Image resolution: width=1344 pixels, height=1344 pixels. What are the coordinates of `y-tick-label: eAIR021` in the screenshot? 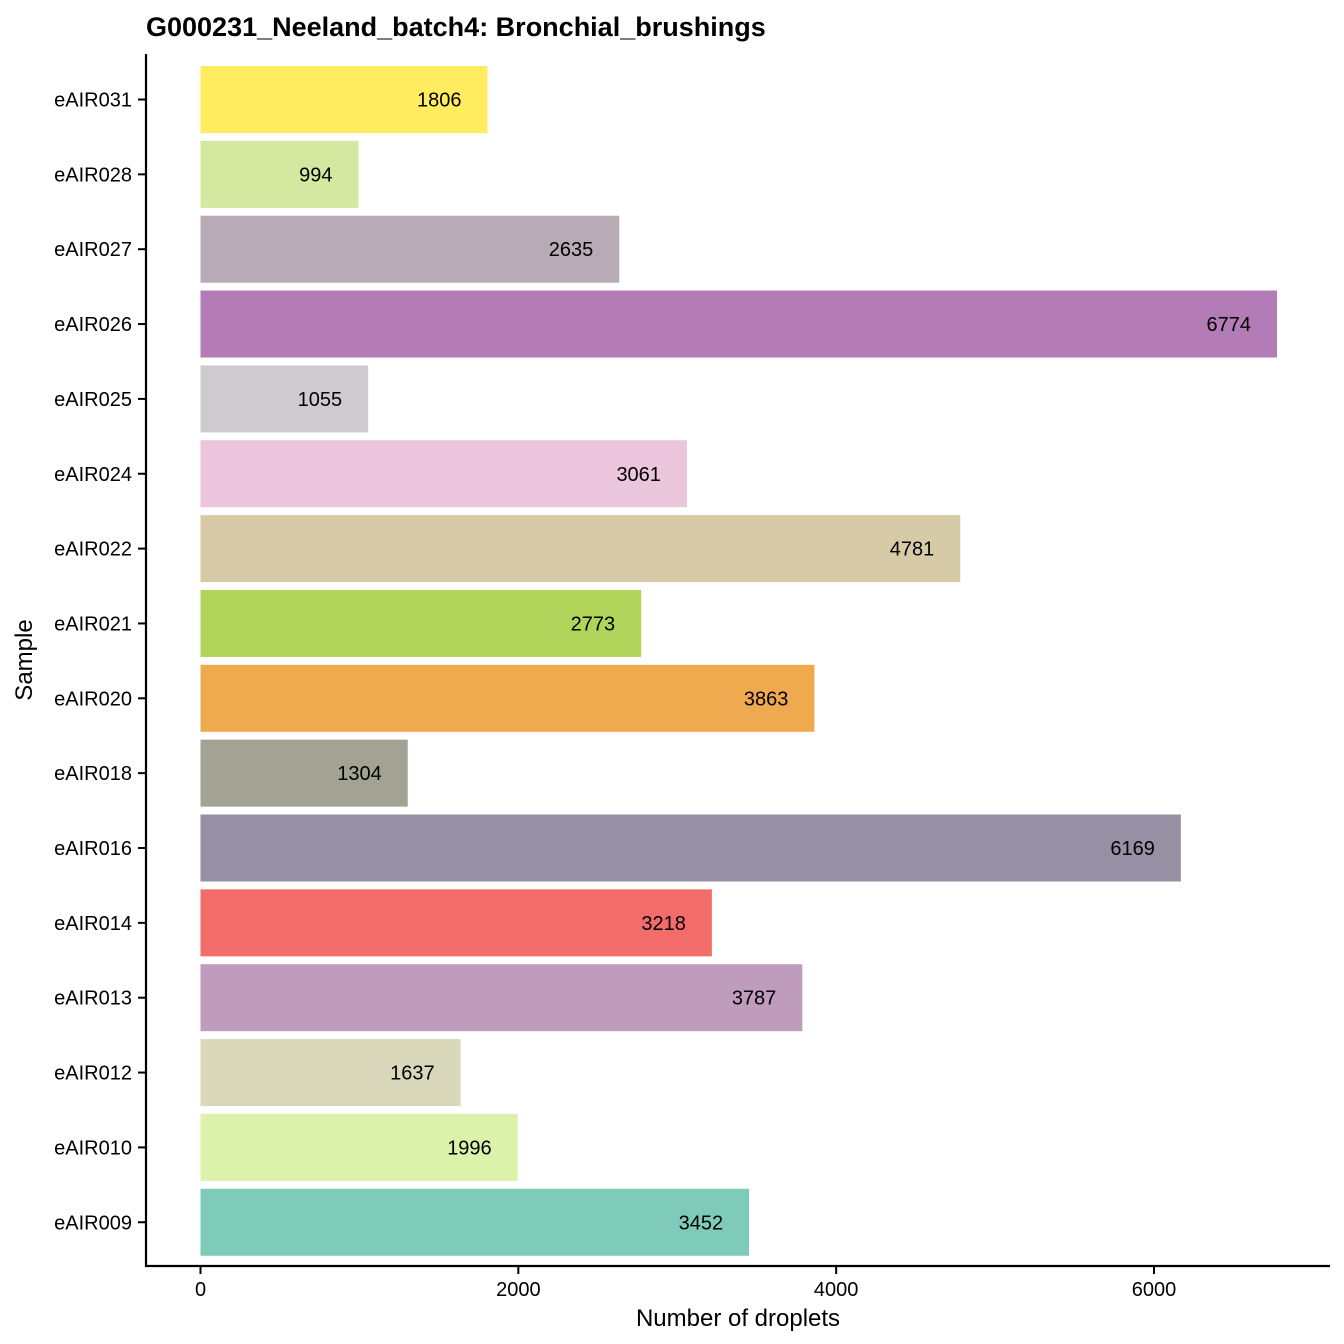 It's located at (93, 624).